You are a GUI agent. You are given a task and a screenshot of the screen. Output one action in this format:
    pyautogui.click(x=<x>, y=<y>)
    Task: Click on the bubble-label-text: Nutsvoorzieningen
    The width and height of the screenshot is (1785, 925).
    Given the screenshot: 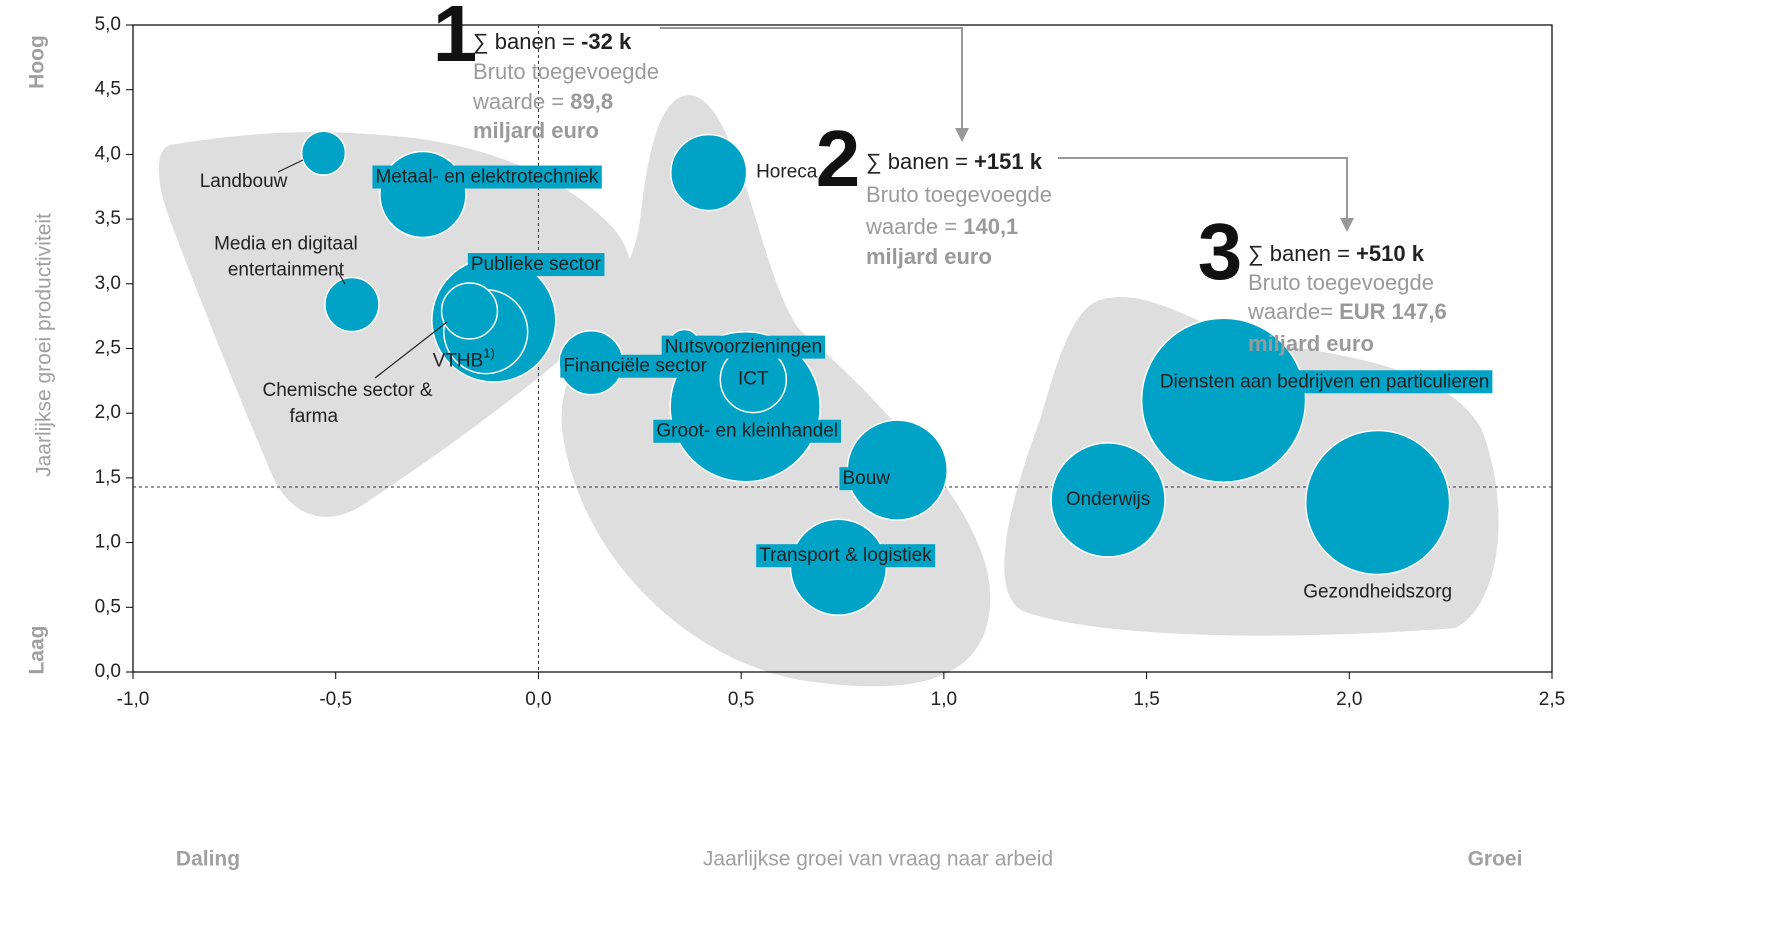 What is the action you would take?
    pyautogui.click(x=743, y=347)
    